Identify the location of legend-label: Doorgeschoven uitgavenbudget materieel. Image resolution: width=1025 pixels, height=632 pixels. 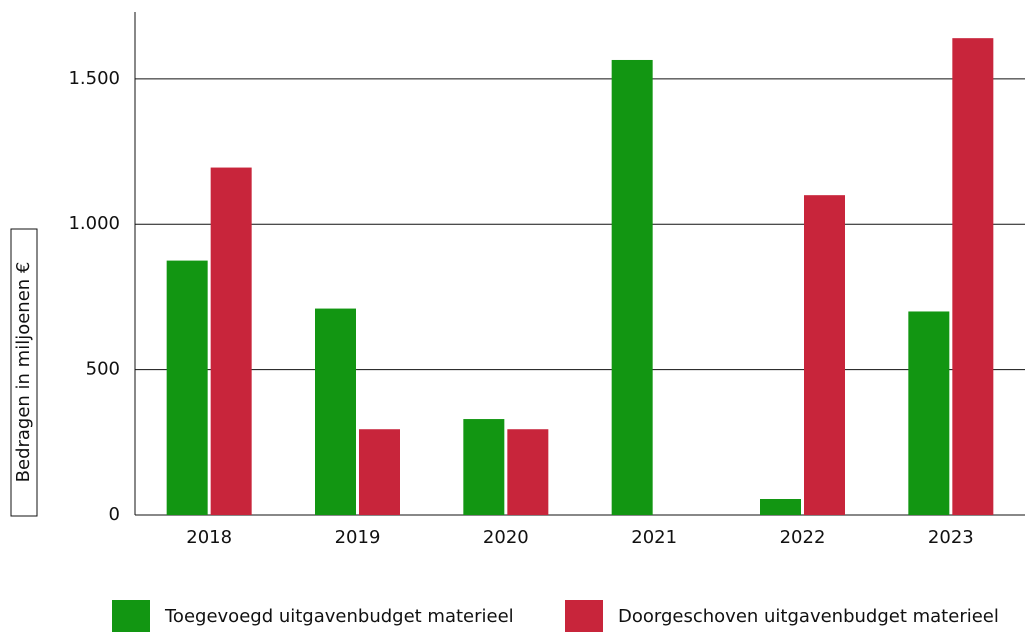
(808, 616).